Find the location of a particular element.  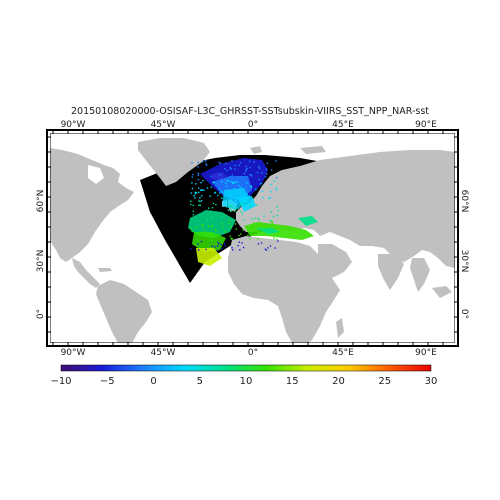

lon-label-bottom-2: 45°W is located at coordinates (163, 353).